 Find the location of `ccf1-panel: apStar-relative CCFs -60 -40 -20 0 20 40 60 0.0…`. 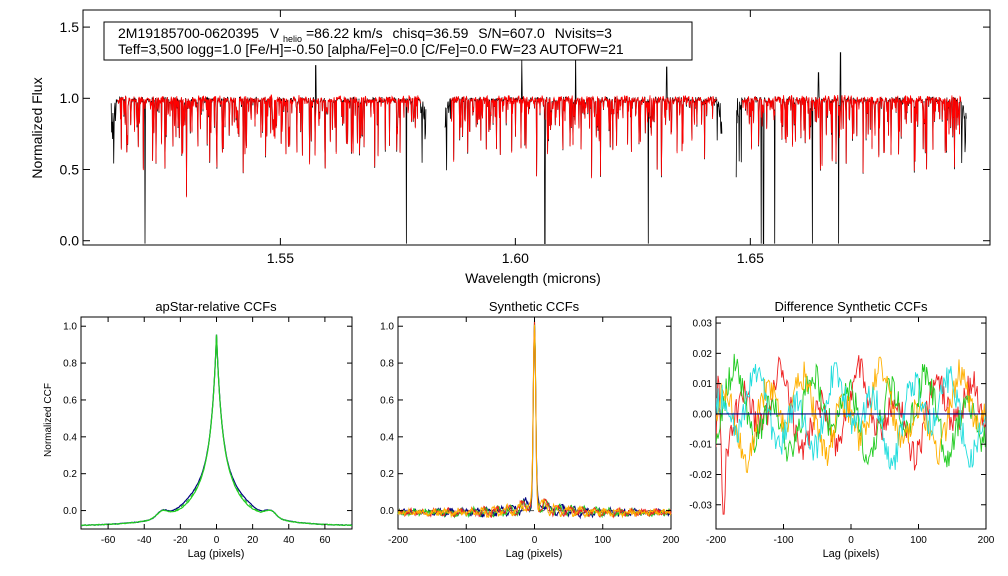

ccf1-panel: apStar-relative CCFs -60 -40 -20 0 20 40 60 0.0… is located at coordinates (198, 429).